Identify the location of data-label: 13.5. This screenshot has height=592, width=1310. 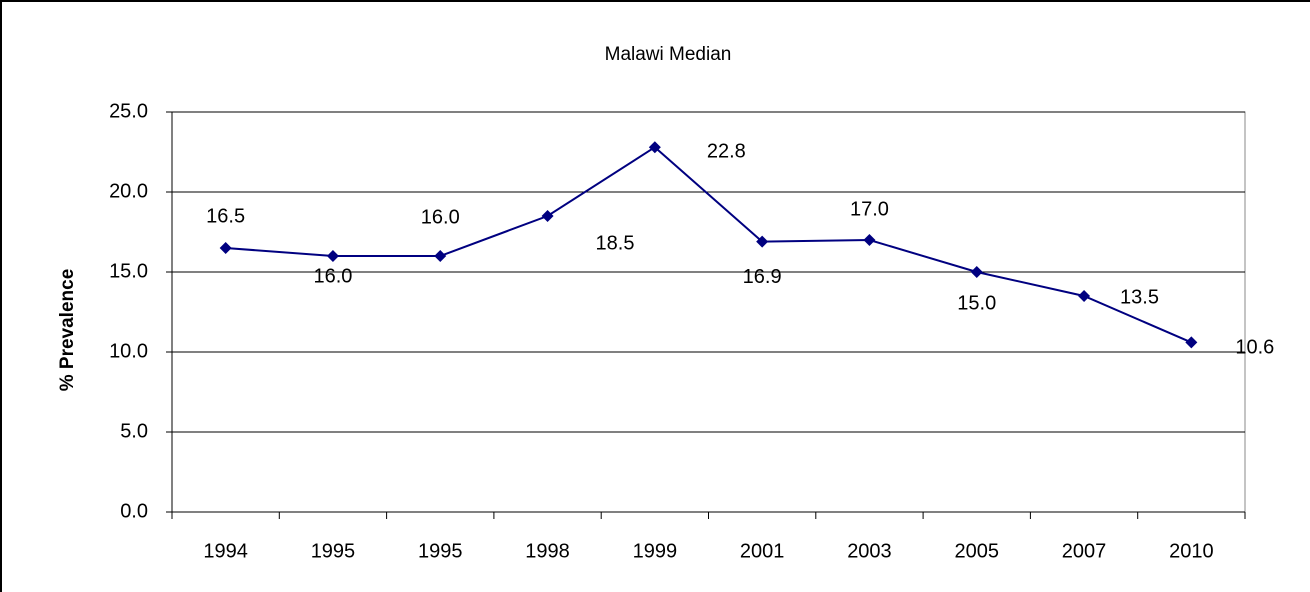
(1139, 297).